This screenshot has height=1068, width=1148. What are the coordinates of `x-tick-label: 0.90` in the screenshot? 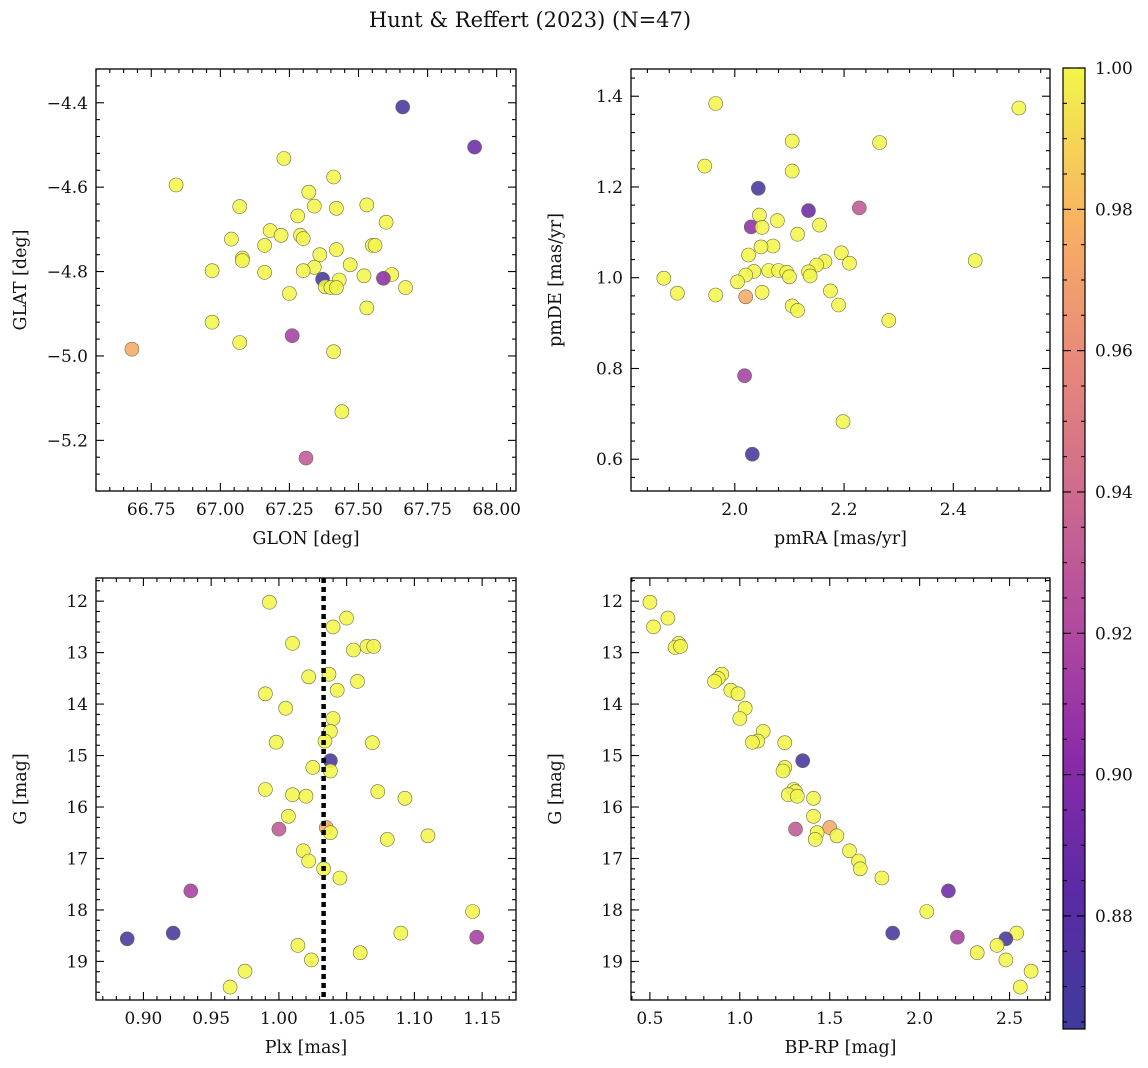 It's located at (143, 1019).